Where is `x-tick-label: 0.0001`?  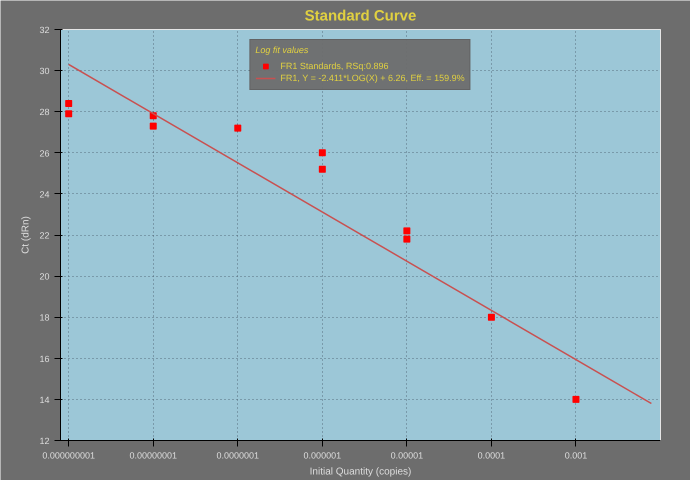 x-tick-label: 0.0001 is located at coordinates (492, 455).